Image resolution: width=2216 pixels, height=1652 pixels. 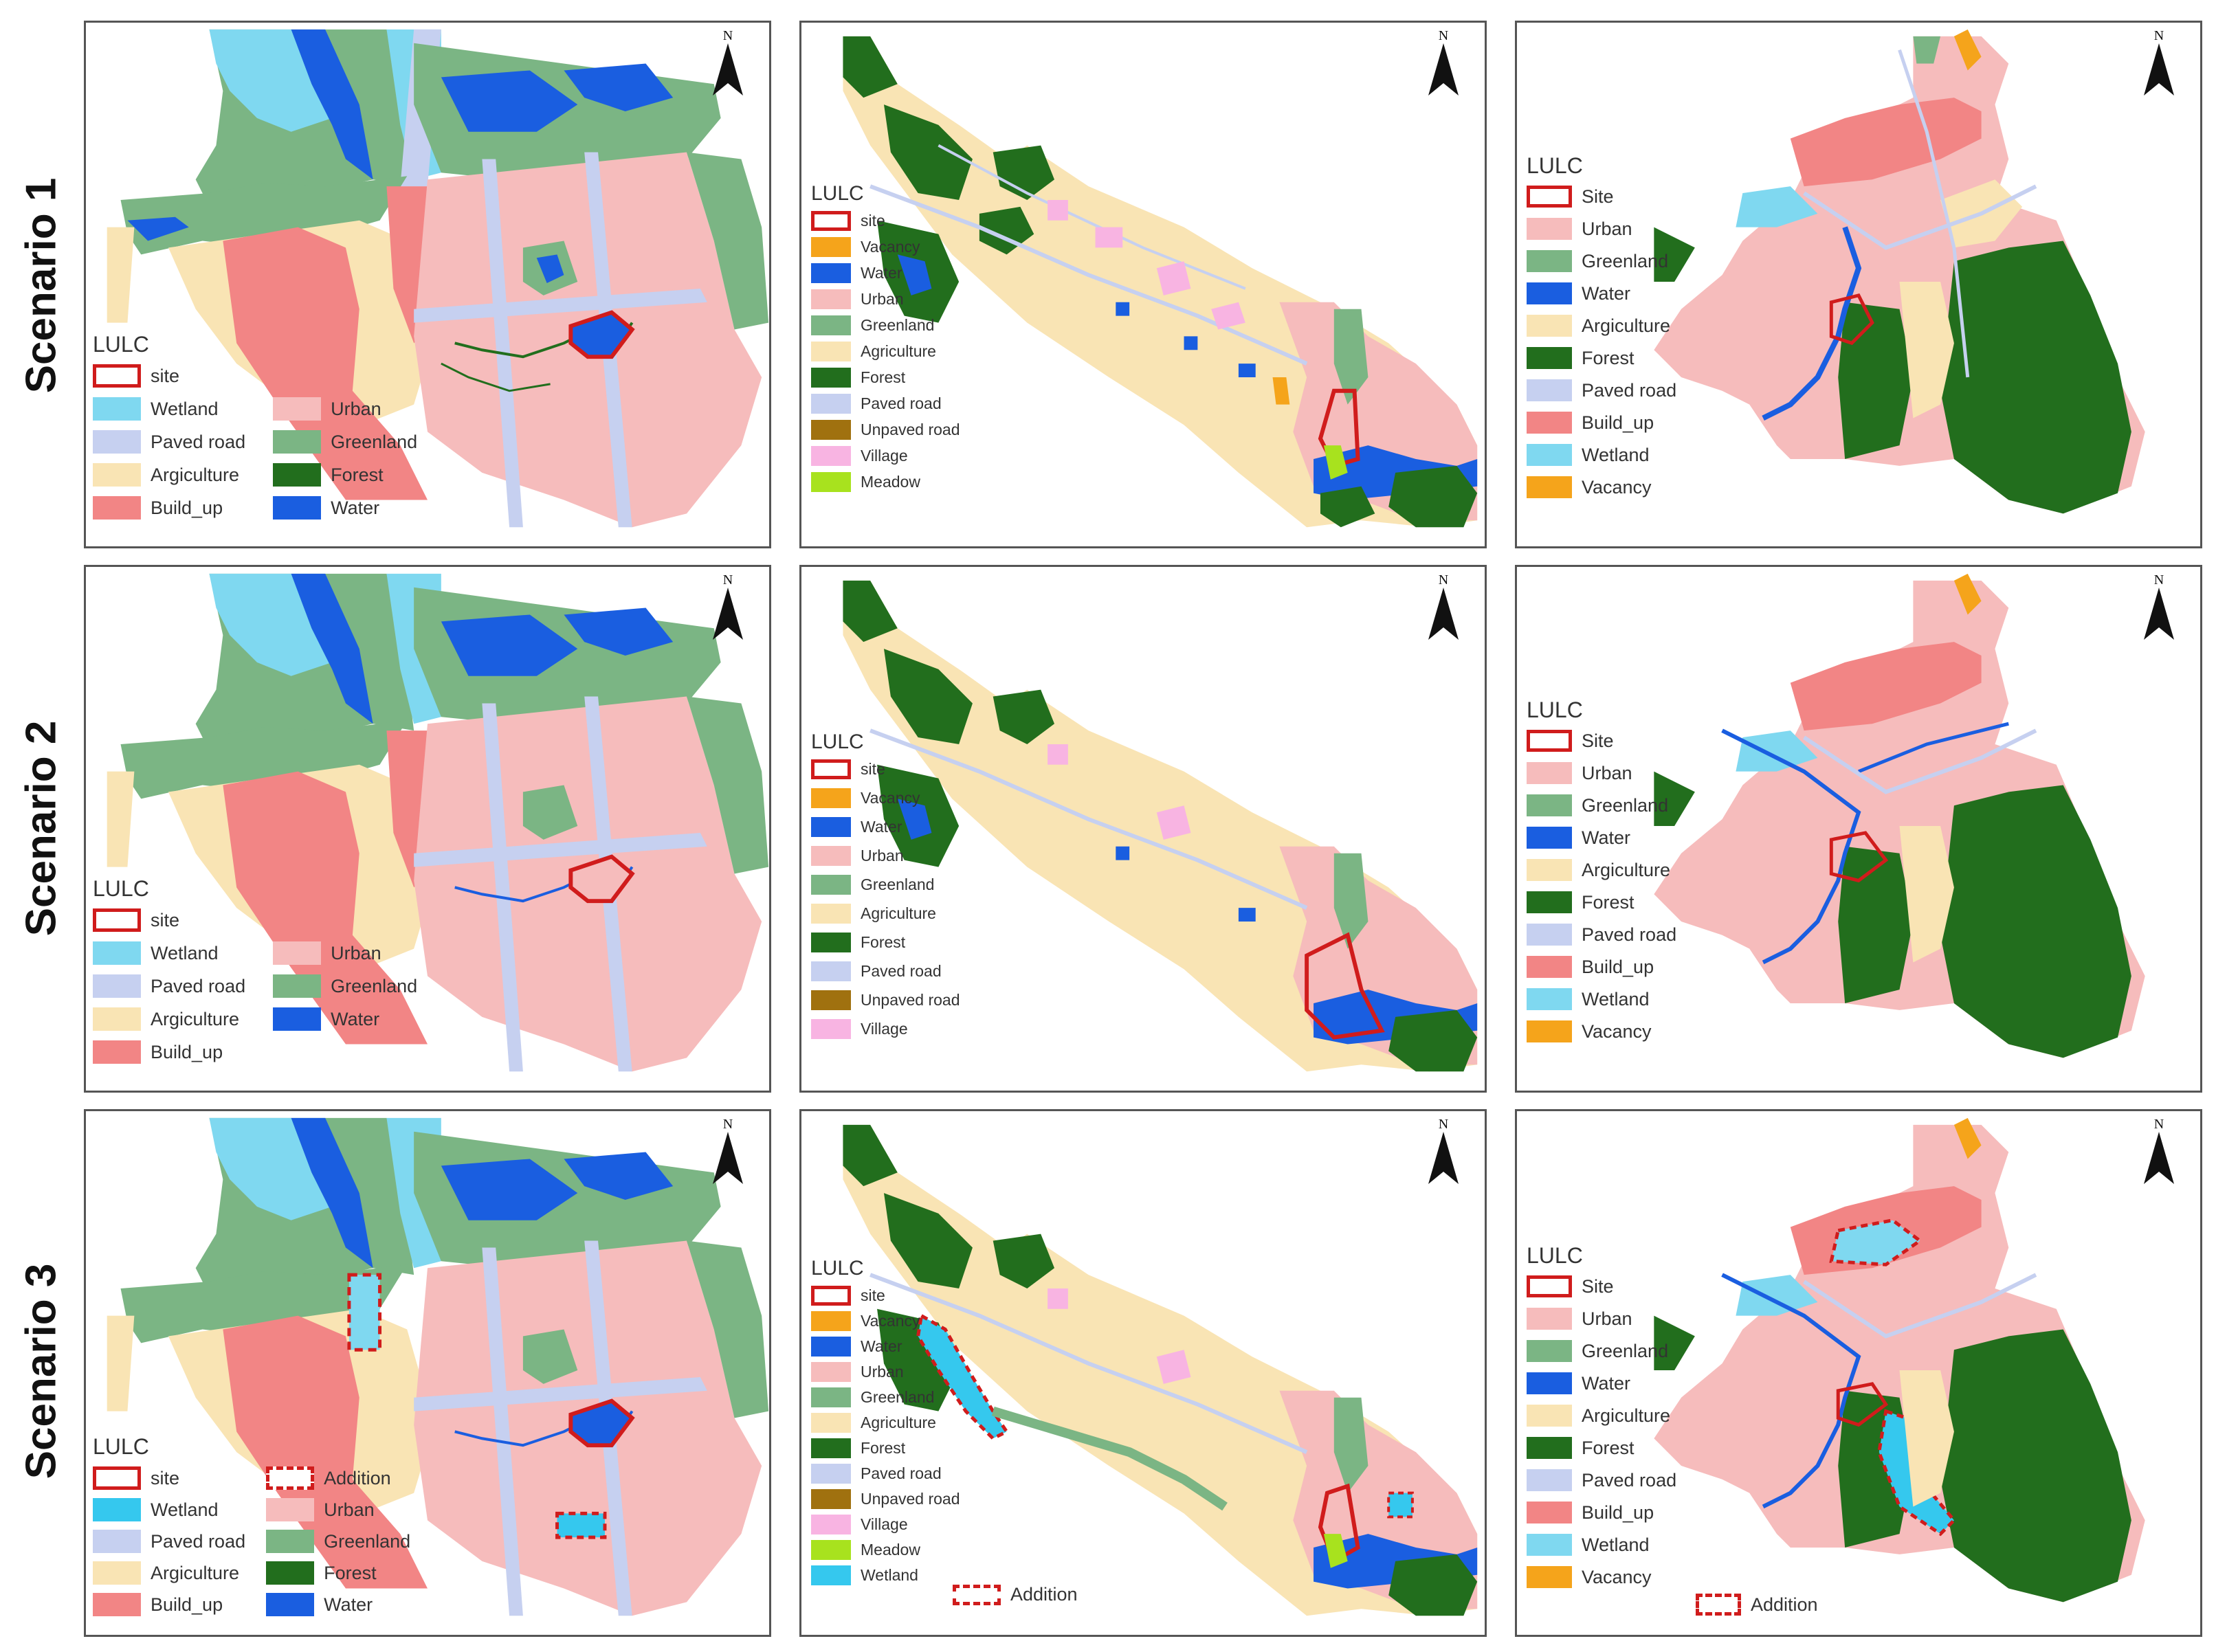 I want to click on map-s1-left-shapes, so click(x=438, y=278).